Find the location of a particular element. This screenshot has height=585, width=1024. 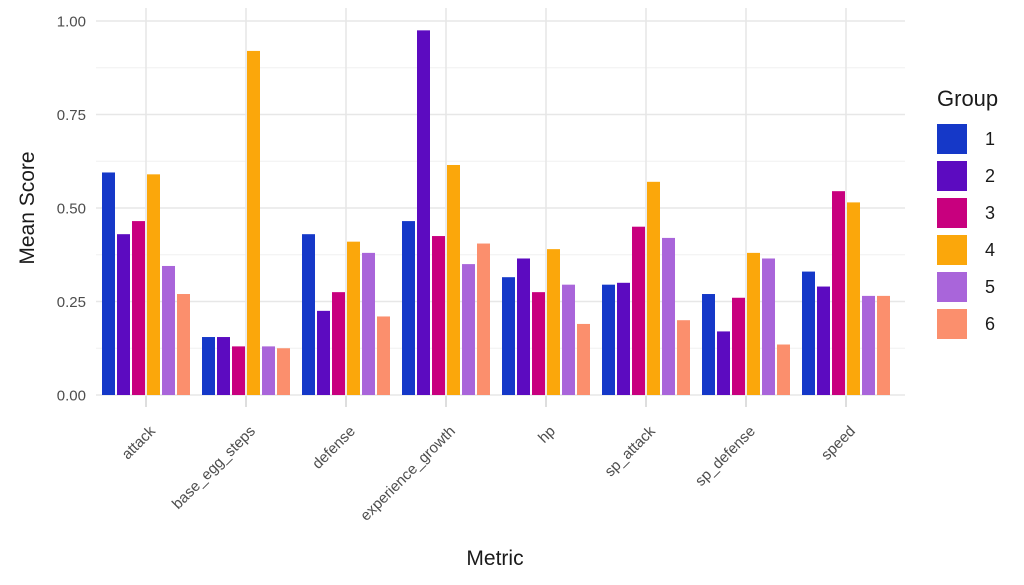

bar-group1-base_egg_steps is located at coordinates (208, 366).